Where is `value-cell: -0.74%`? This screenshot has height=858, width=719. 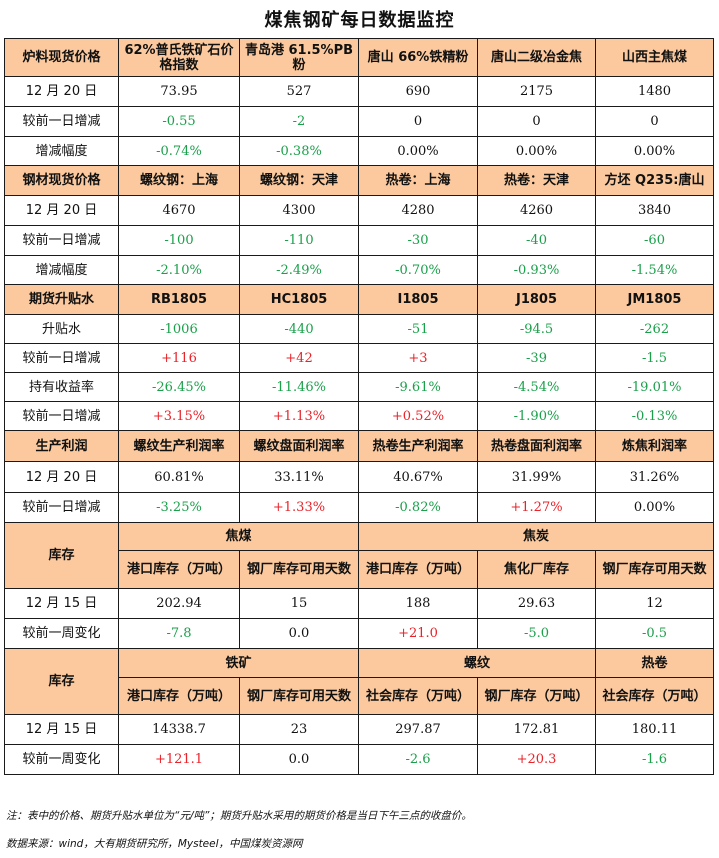 value-cell: -0.74% is located at coordinates (179, 151).